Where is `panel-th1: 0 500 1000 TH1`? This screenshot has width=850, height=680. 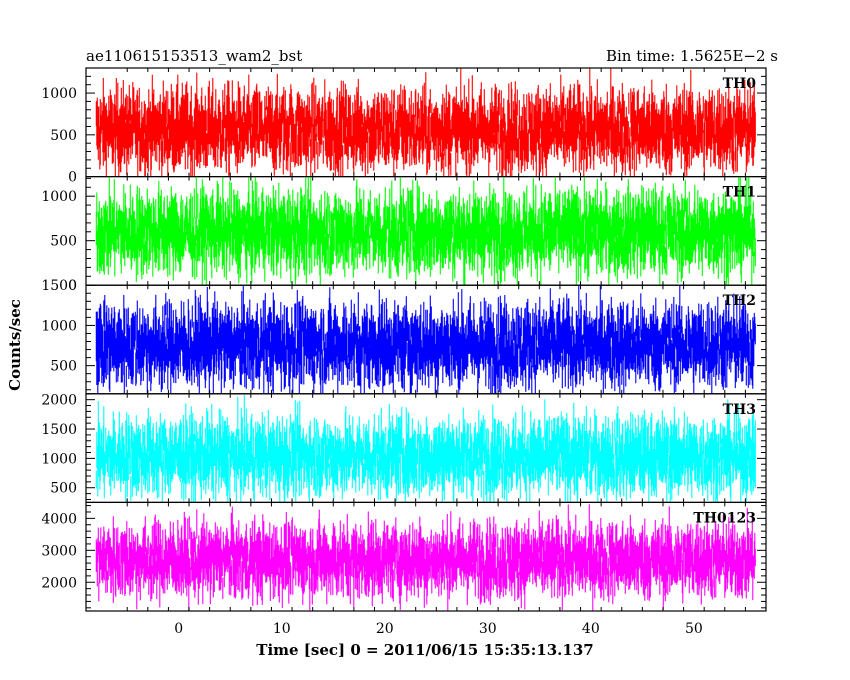 panel-th1: 0 500 1000 TH1 is located at coordinates (404, 235).